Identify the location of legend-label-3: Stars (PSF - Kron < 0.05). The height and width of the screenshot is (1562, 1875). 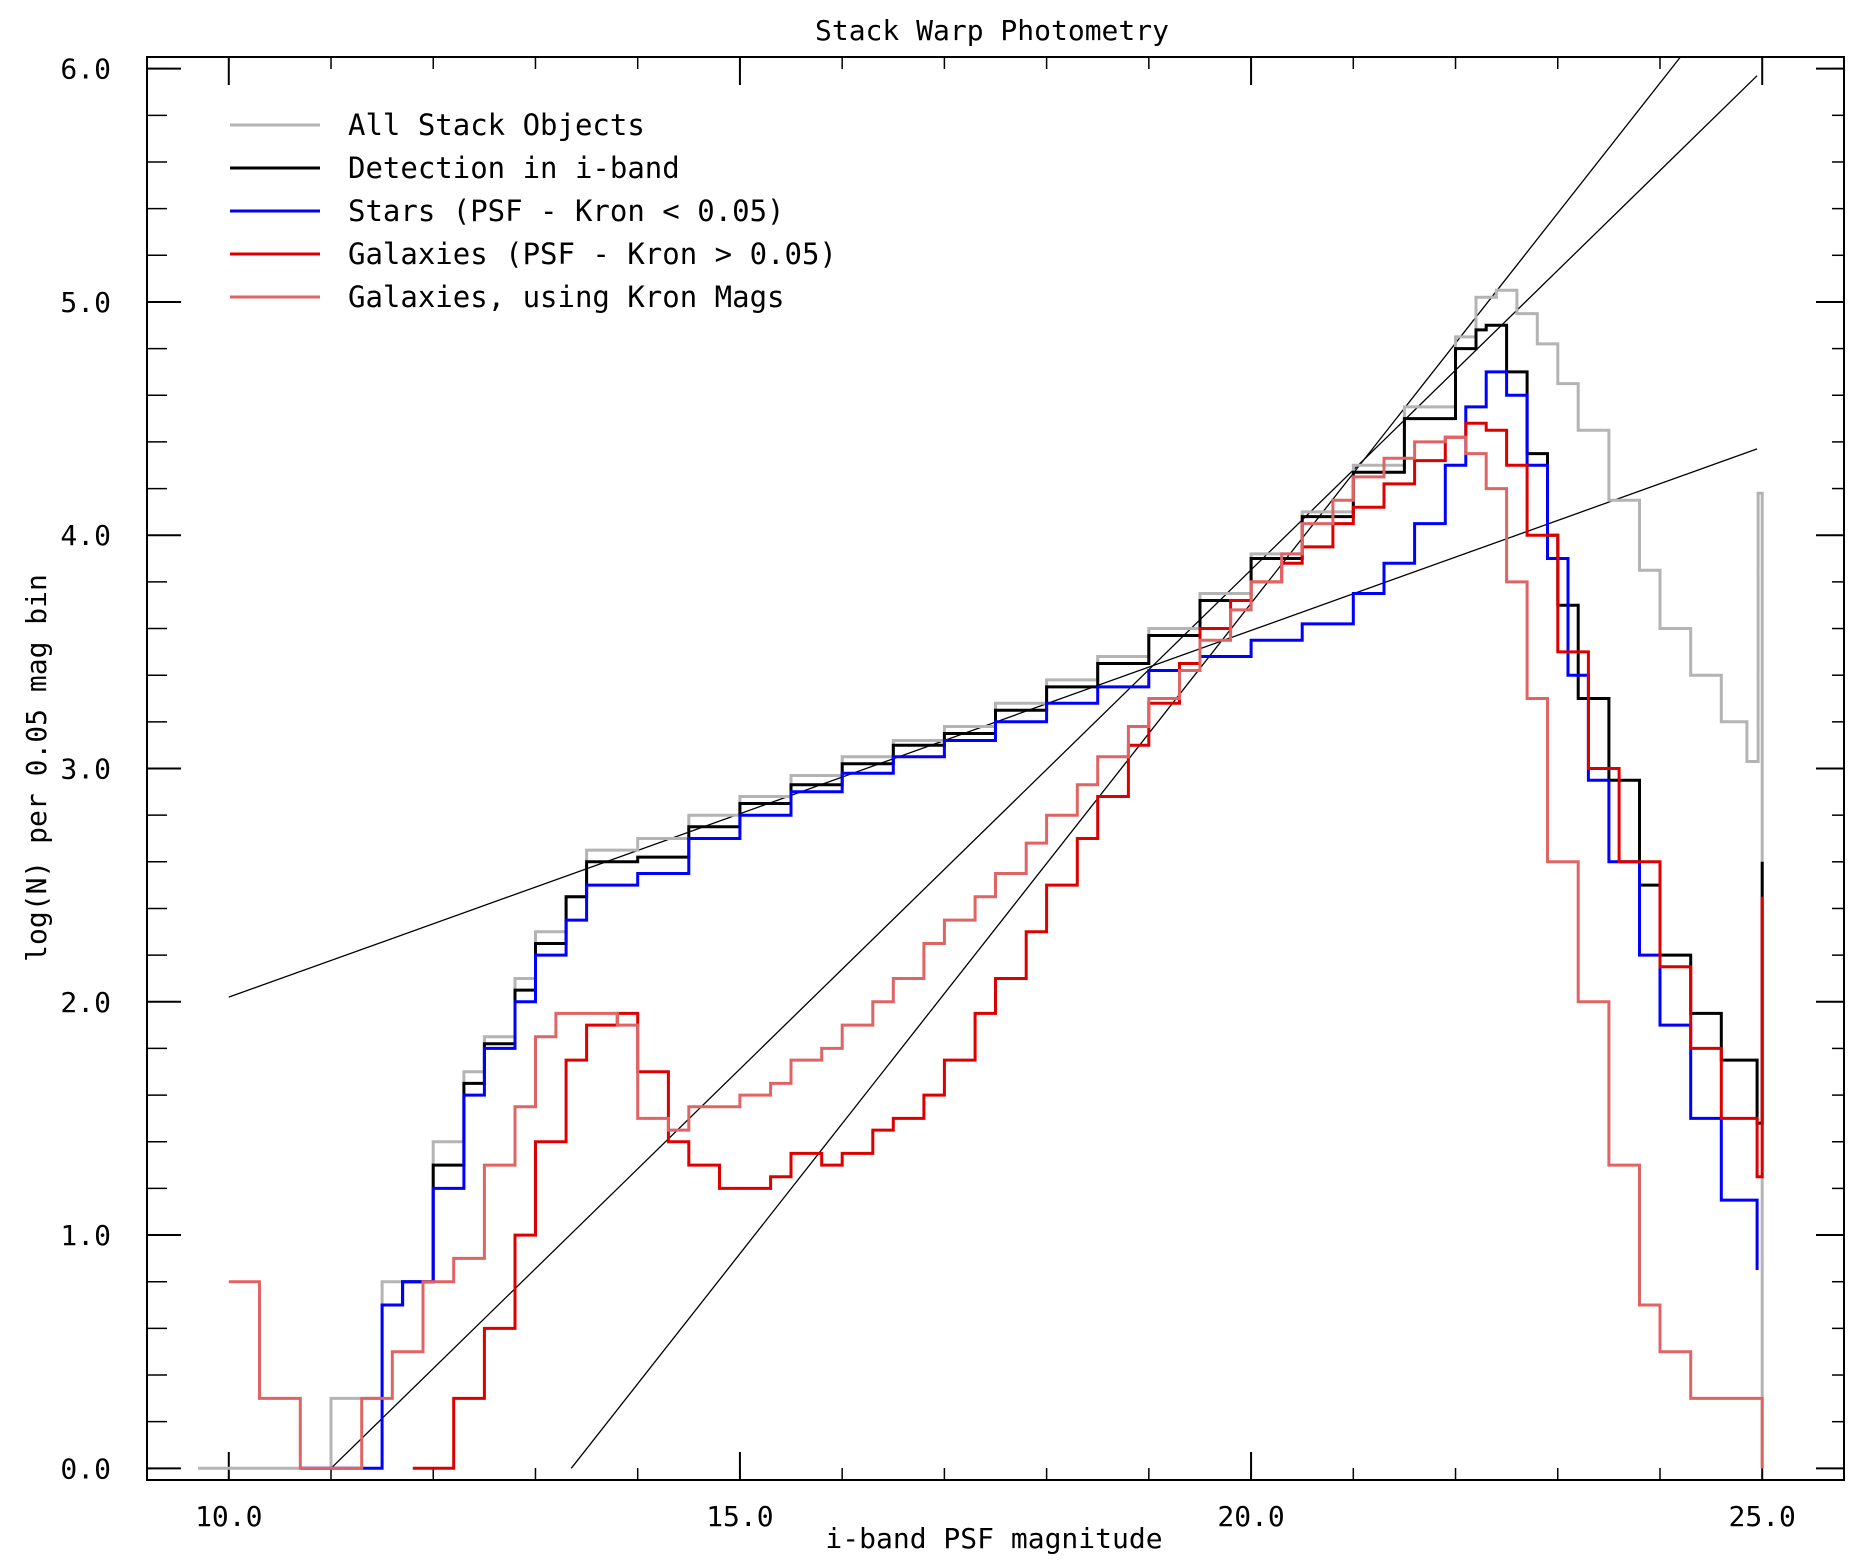
(566, 211).